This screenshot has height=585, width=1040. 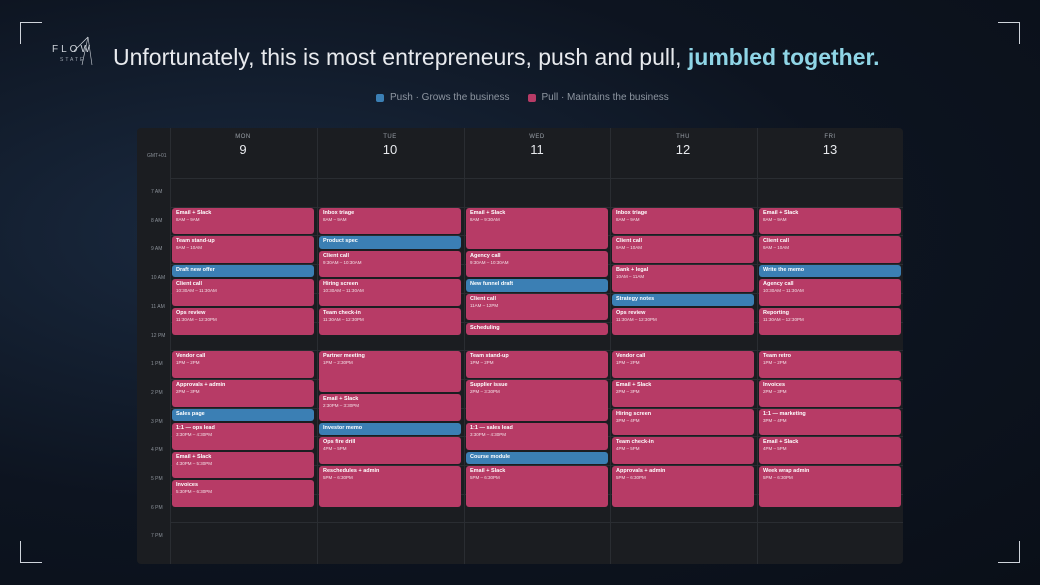 I want to click on calendar-event-pull: Bank + legal 10AM – 11AM, so click(x=683, y=278).